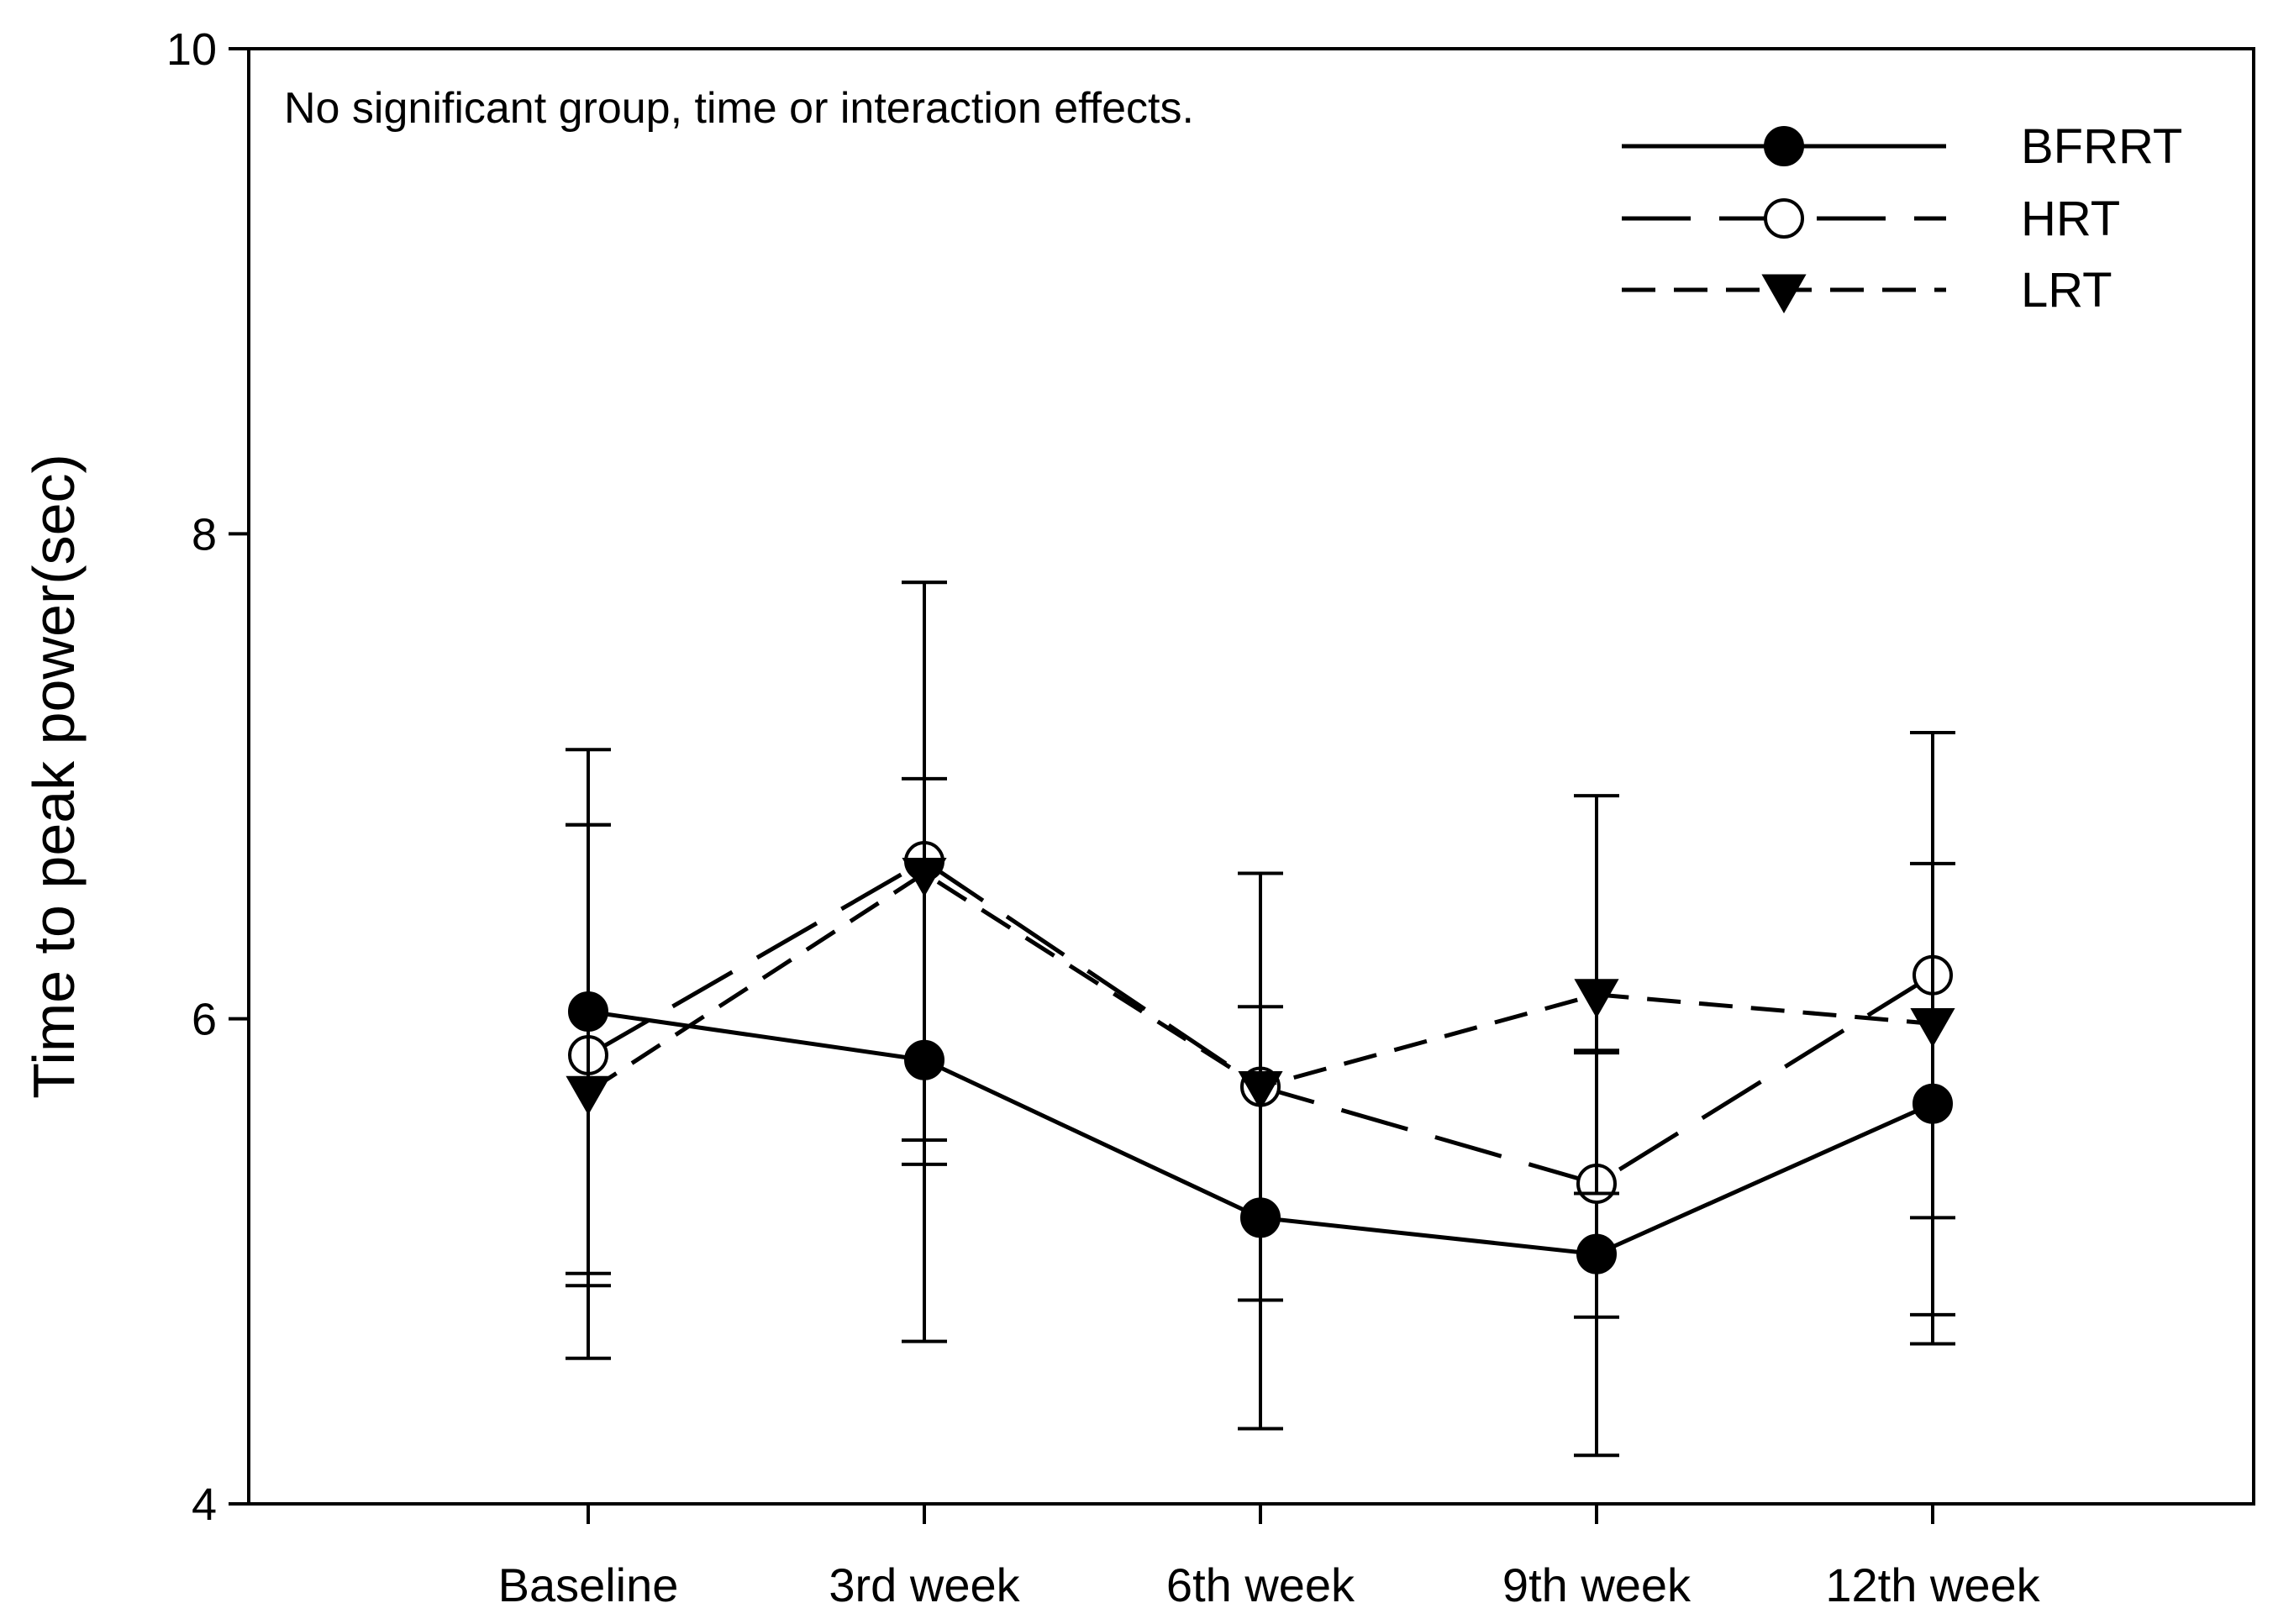 Image resolution: width=2294 pixels, height=1624 pixels. What do you see at coordinates (2071, 219) in the screenshot?
I see `legend-label-hrt: HRT` at bounding box center [2071, 219].